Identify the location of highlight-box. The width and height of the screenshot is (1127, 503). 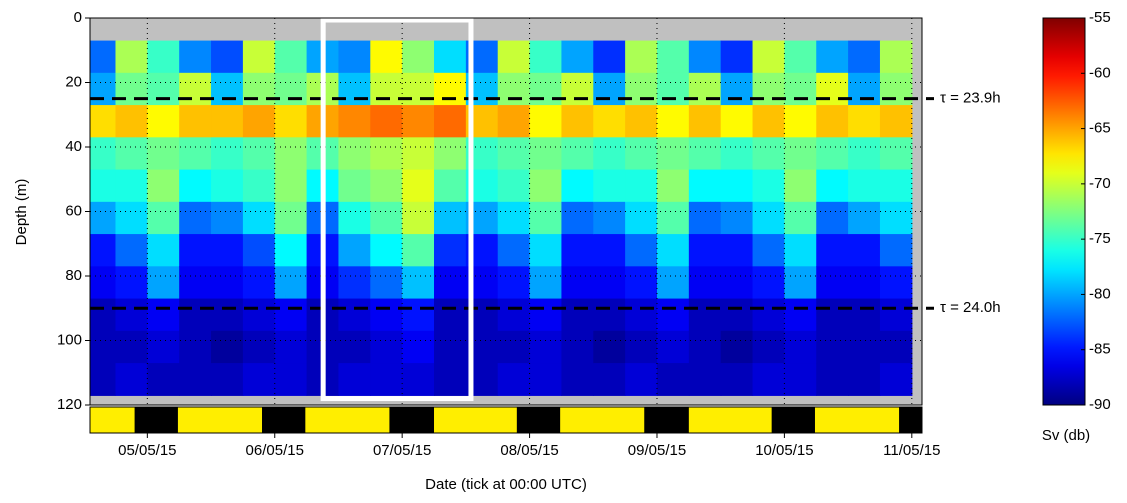
(397, 209).